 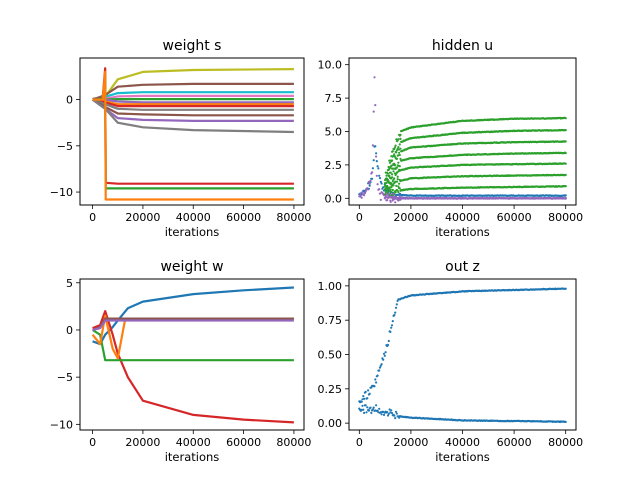 I want to click on chart-title: weight w, so click(x=191, y=267).